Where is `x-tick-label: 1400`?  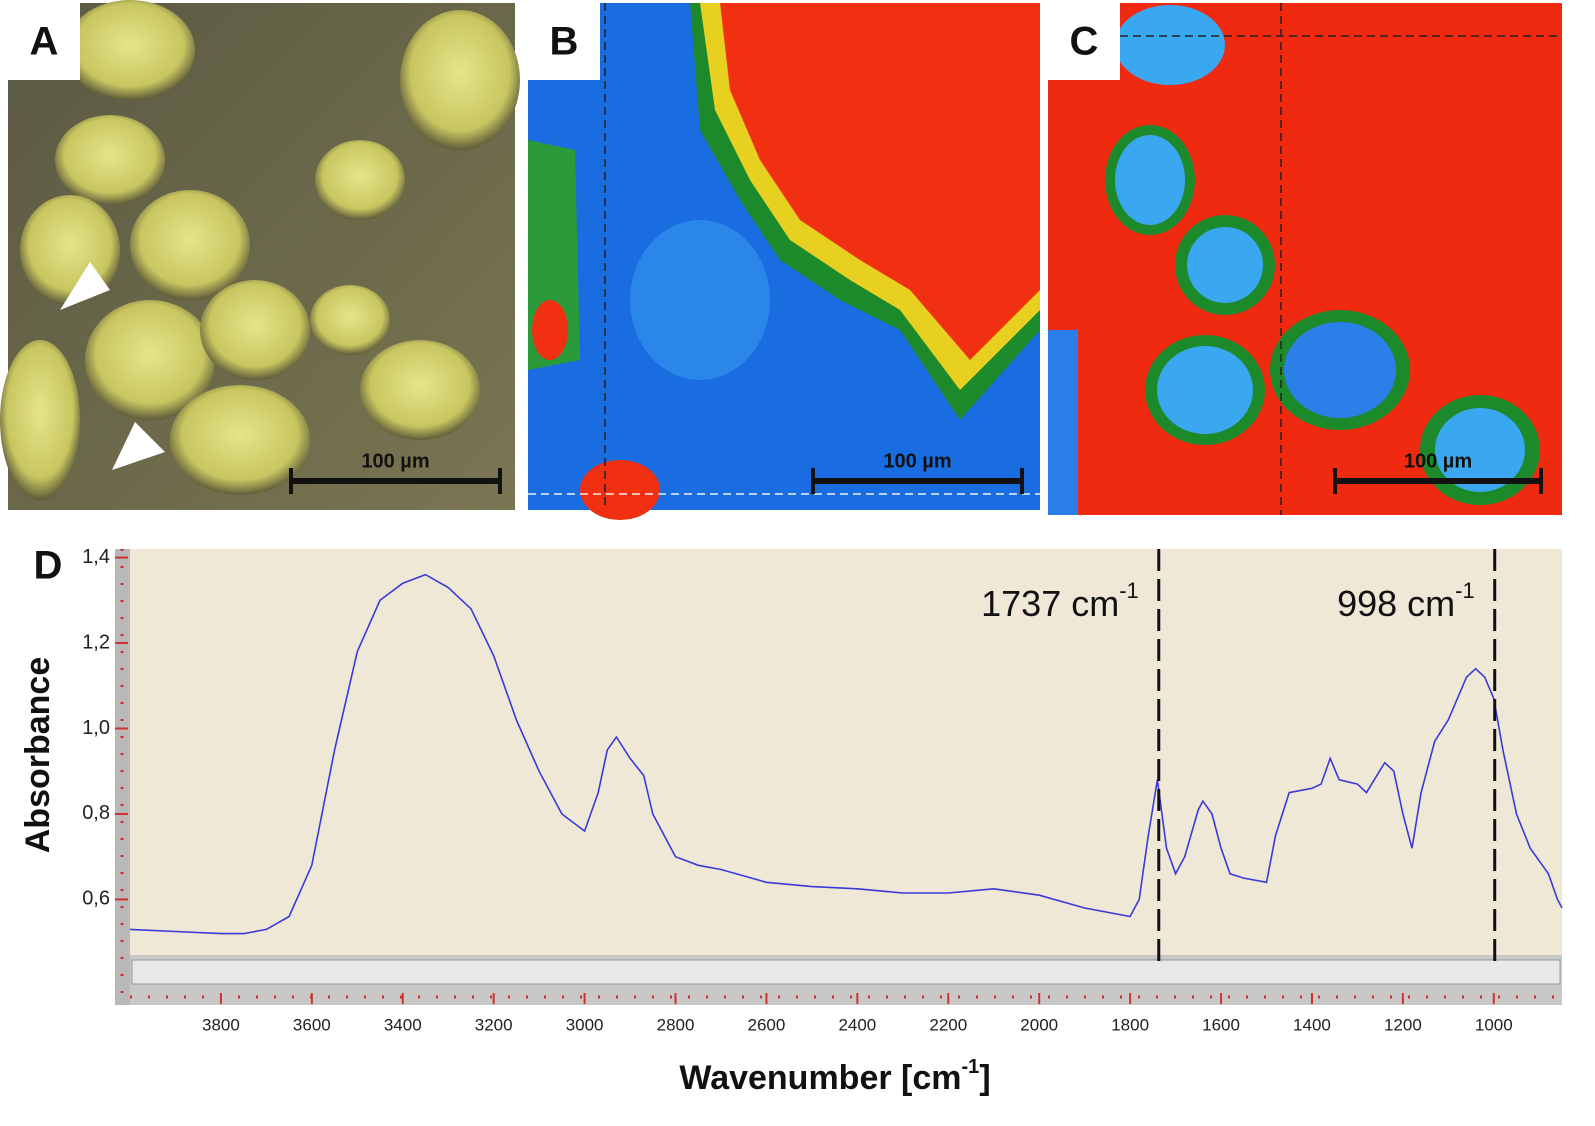 x-tick-label: 1400 is located at coordinates (1312, 1024).